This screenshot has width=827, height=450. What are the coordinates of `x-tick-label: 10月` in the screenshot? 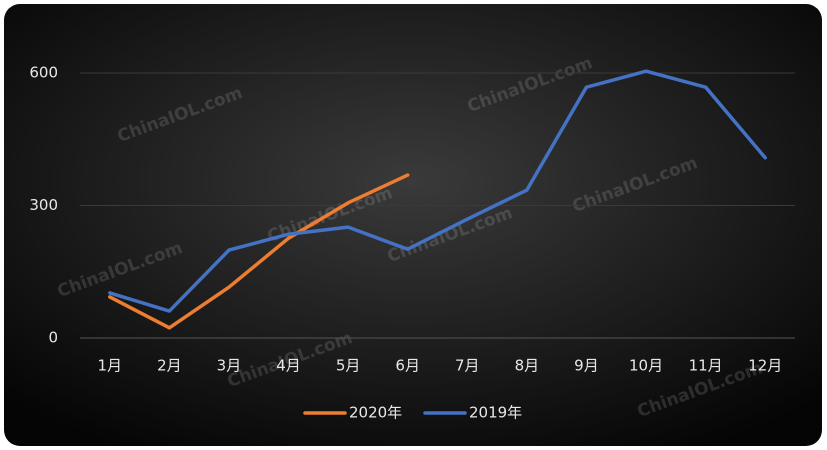 It's located at (646, 366).